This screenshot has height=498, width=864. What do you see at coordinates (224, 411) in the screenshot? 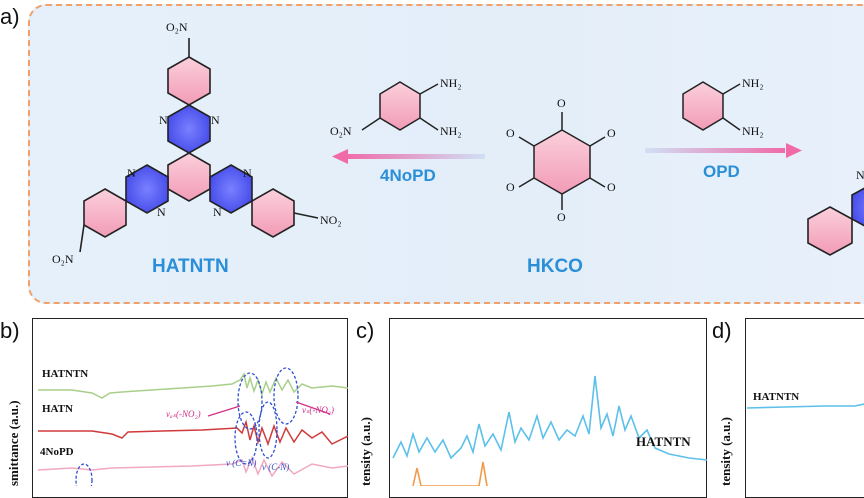
I see `vas-arrow` at bounding box center [224, 411].